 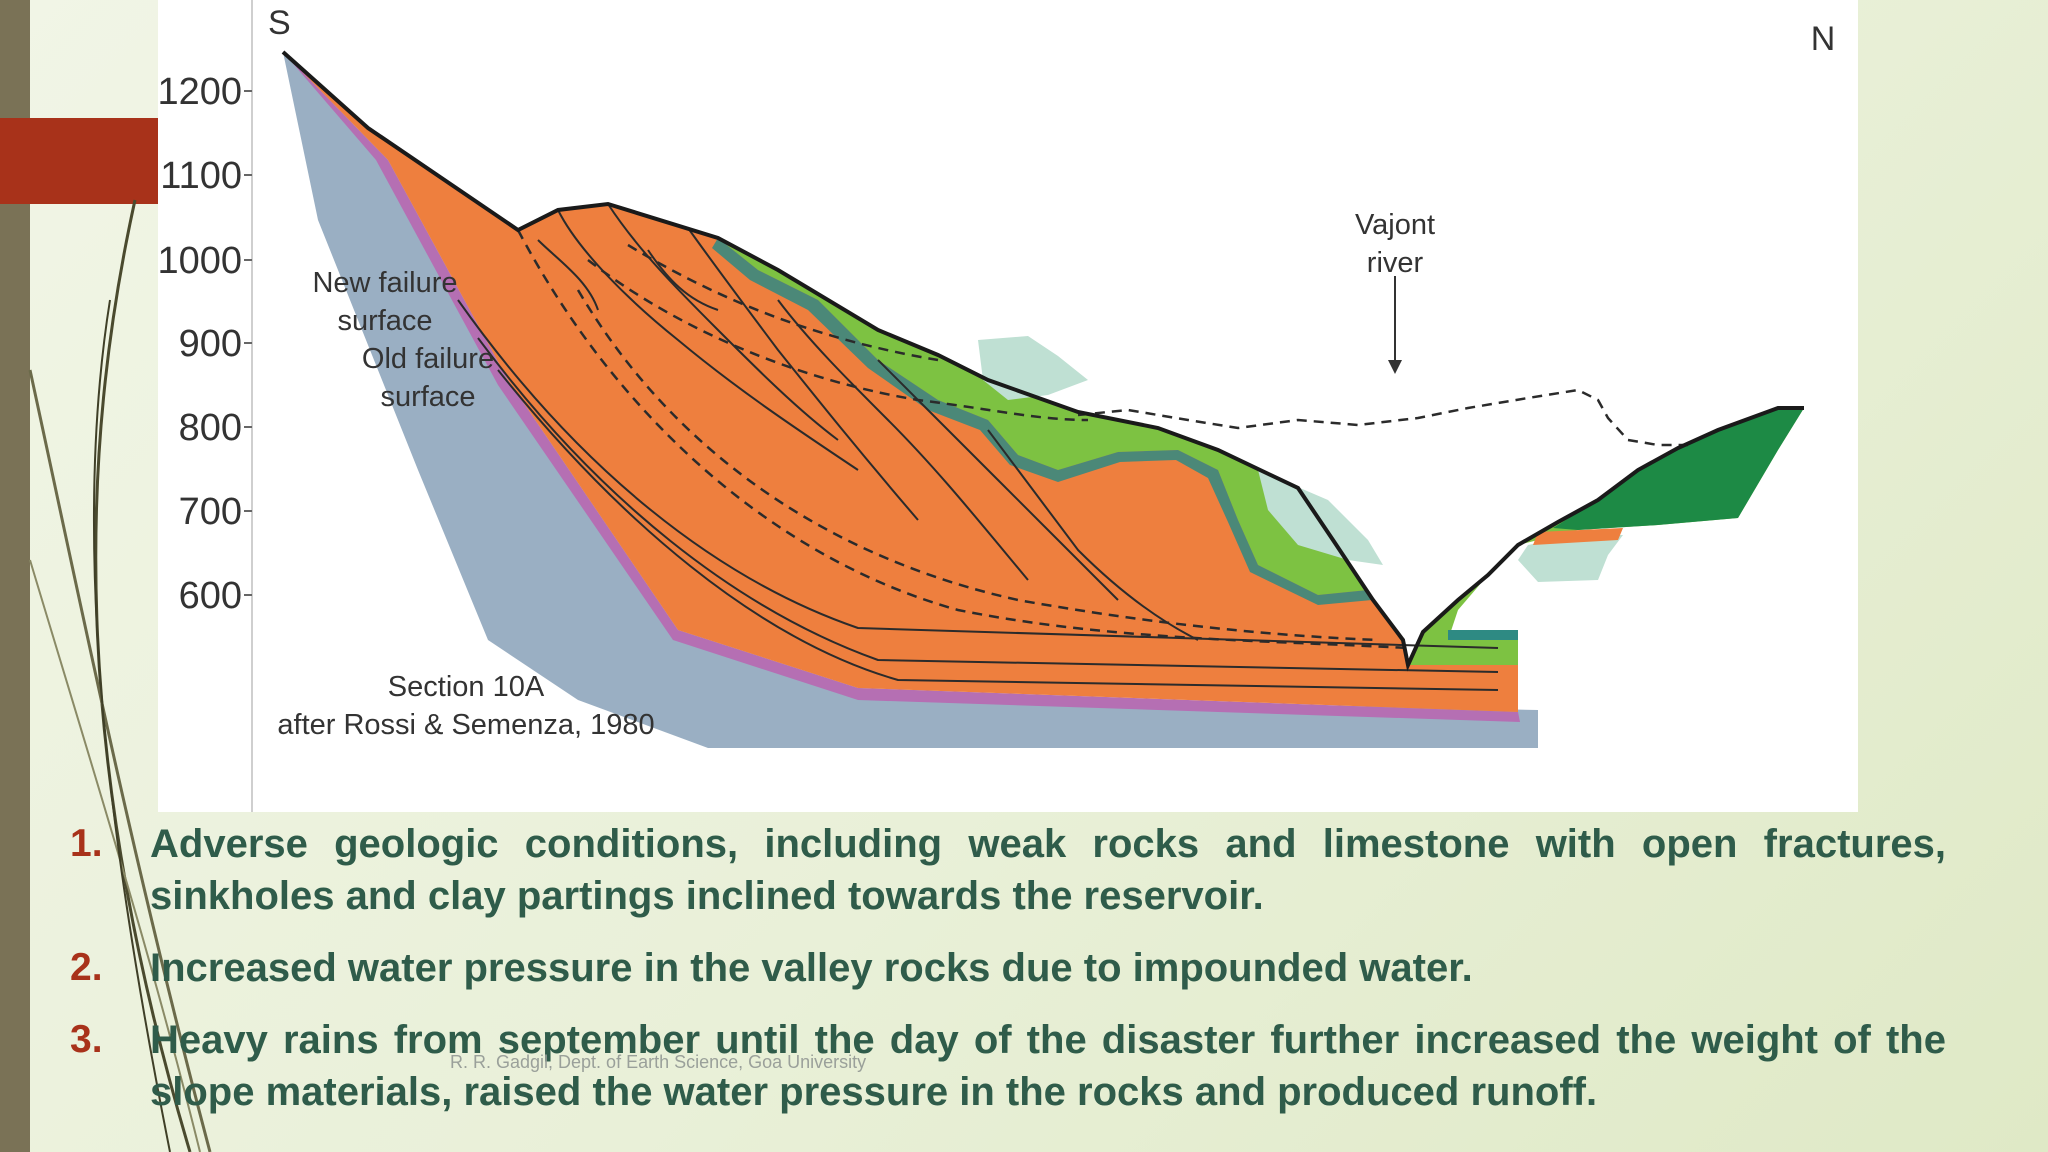 What do you see at coordinates (1382, 417) in the screenshot?
I see `pre-slide-profile` at bounding box center [1382, 417].